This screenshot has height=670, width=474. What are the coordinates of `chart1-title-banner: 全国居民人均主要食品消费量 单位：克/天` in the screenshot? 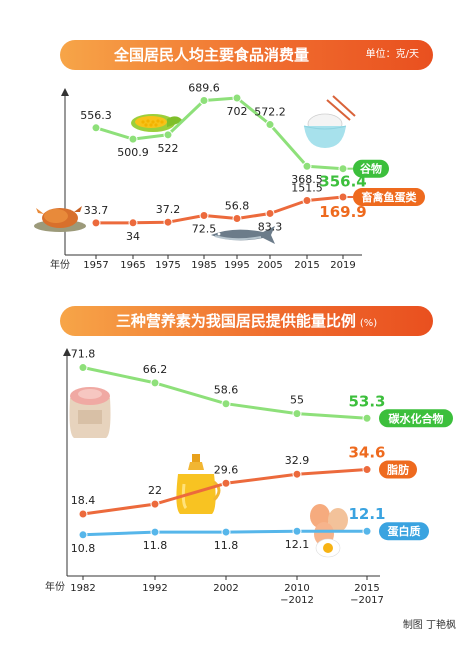 It's located at (246, 55).